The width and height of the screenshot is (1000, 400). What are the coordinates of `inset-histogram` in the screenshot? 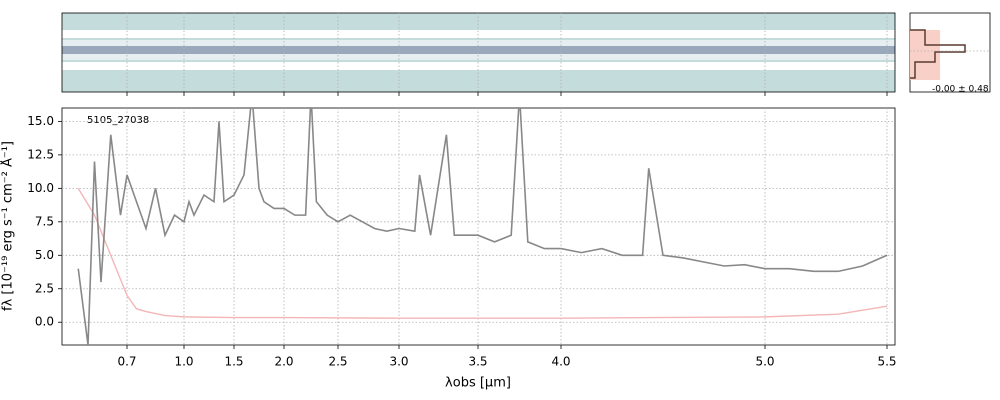 It's located at (950, 52).